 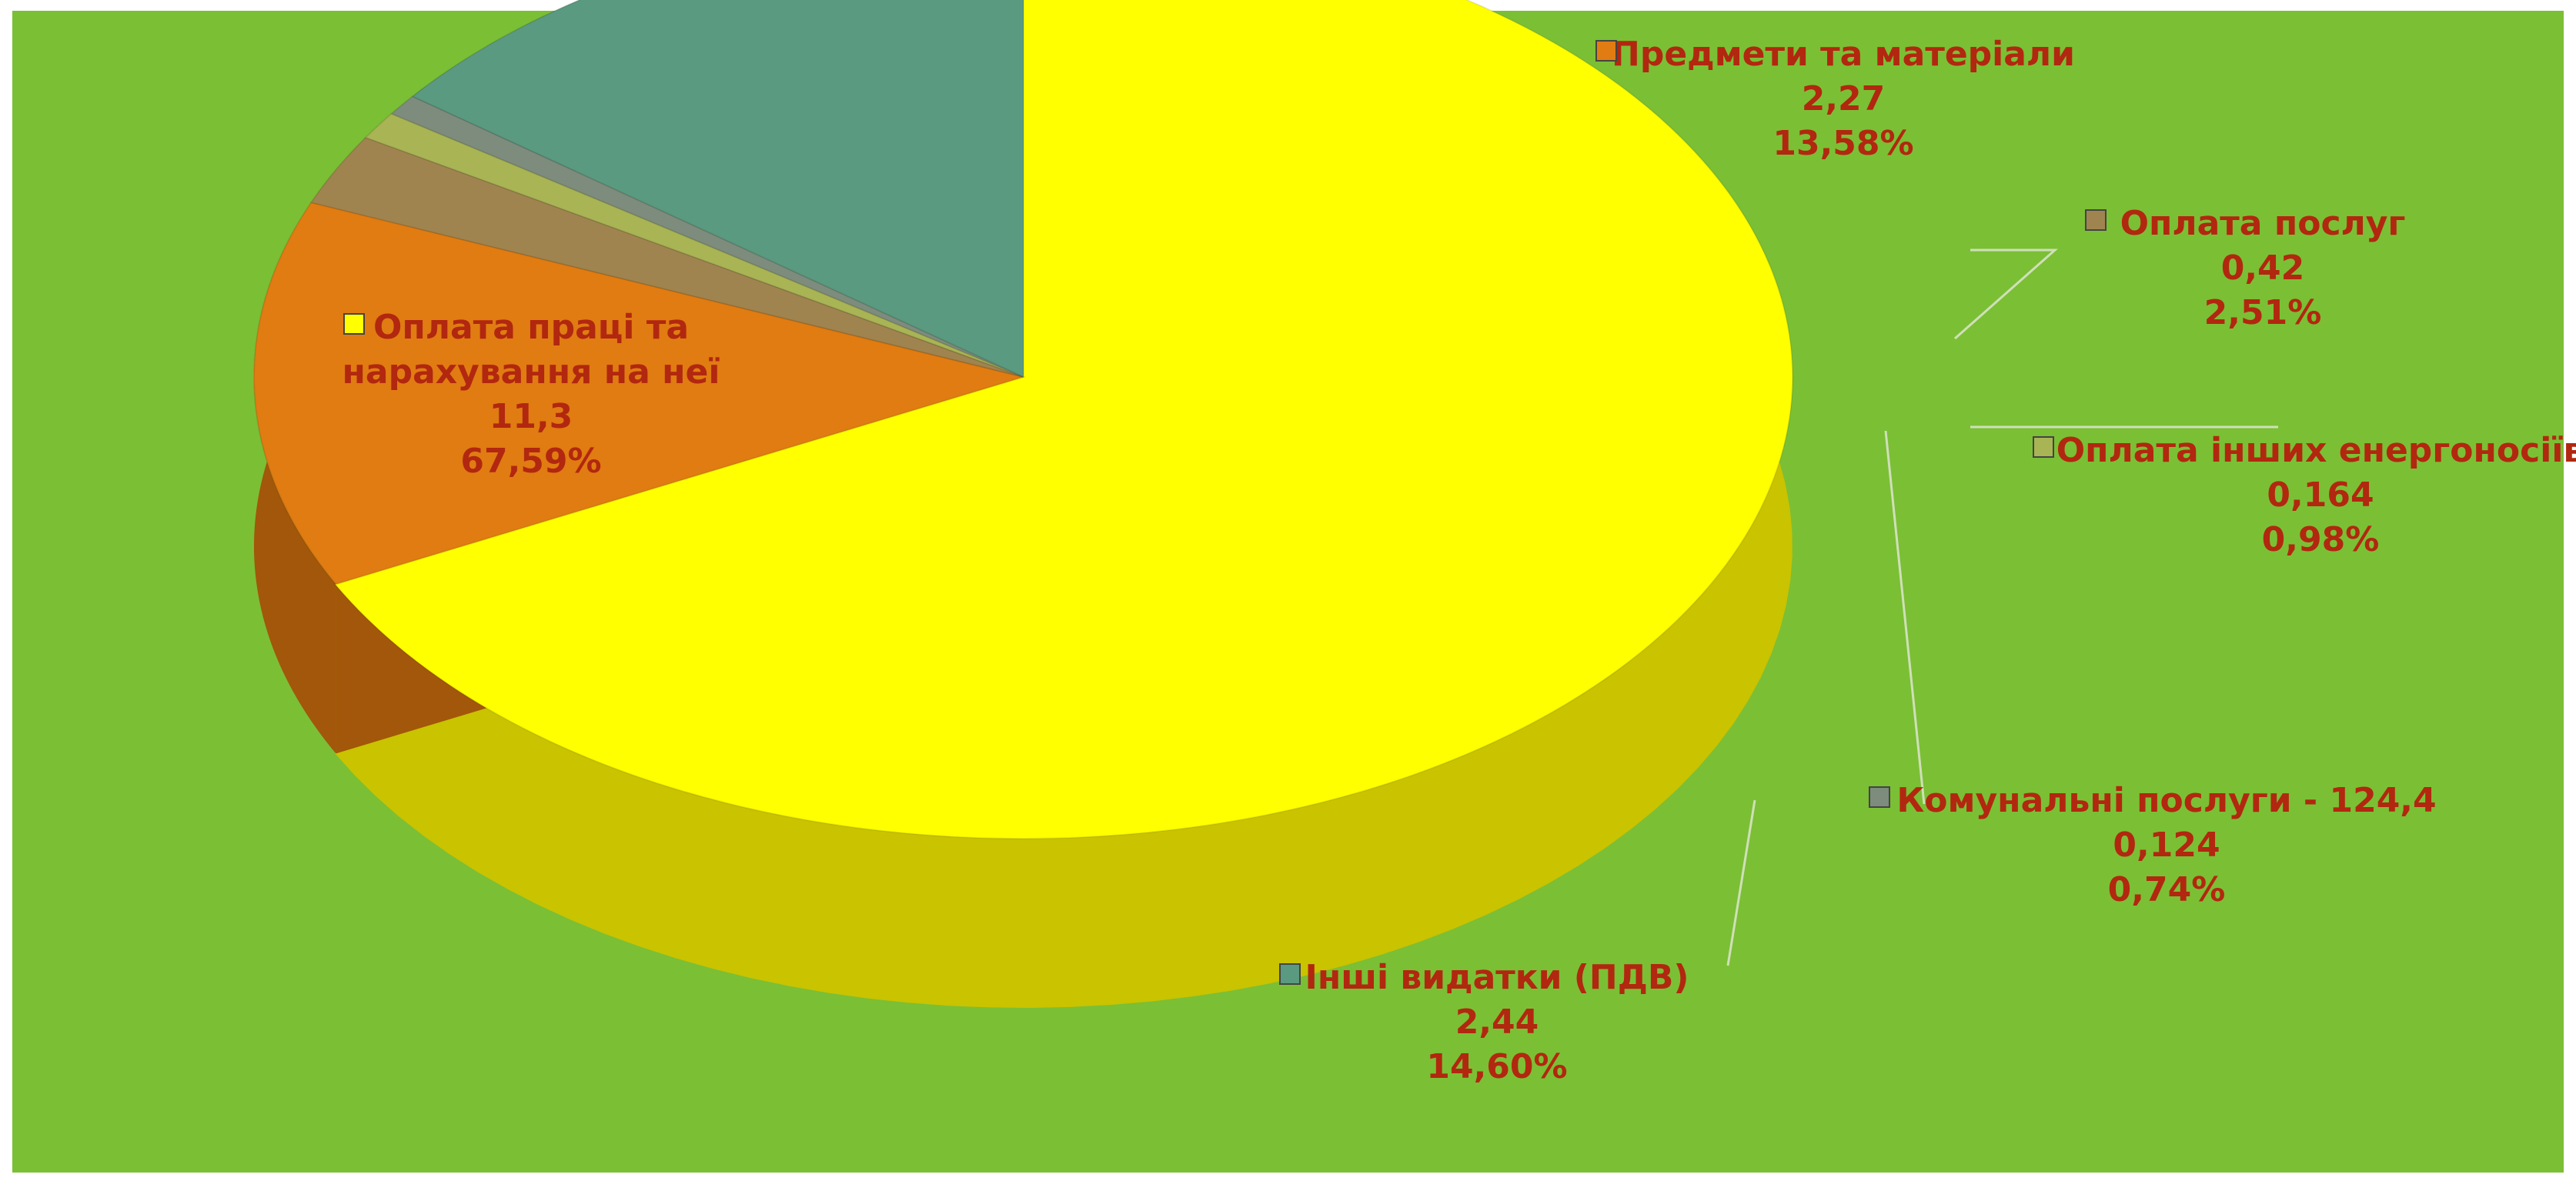 I want to click on data-label-value: 2,44, so click(x=1497, y=1022).